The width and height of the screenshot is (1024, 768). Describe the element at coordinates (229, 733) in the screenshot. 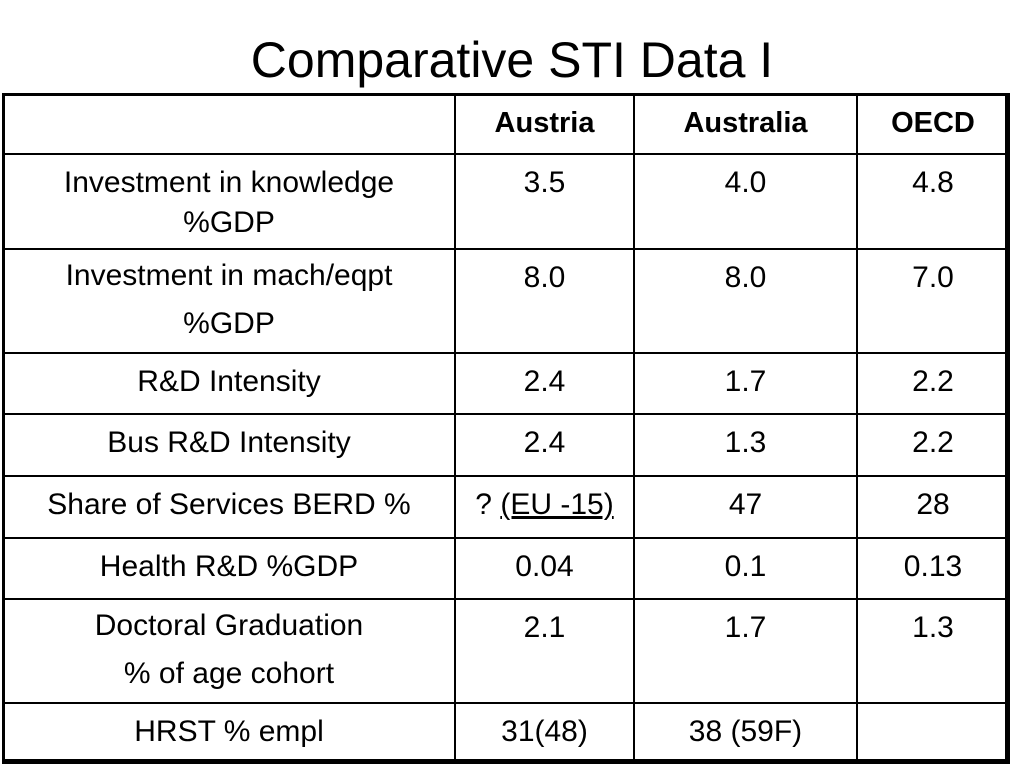

I see `row-label: HRST % empl` at that location.